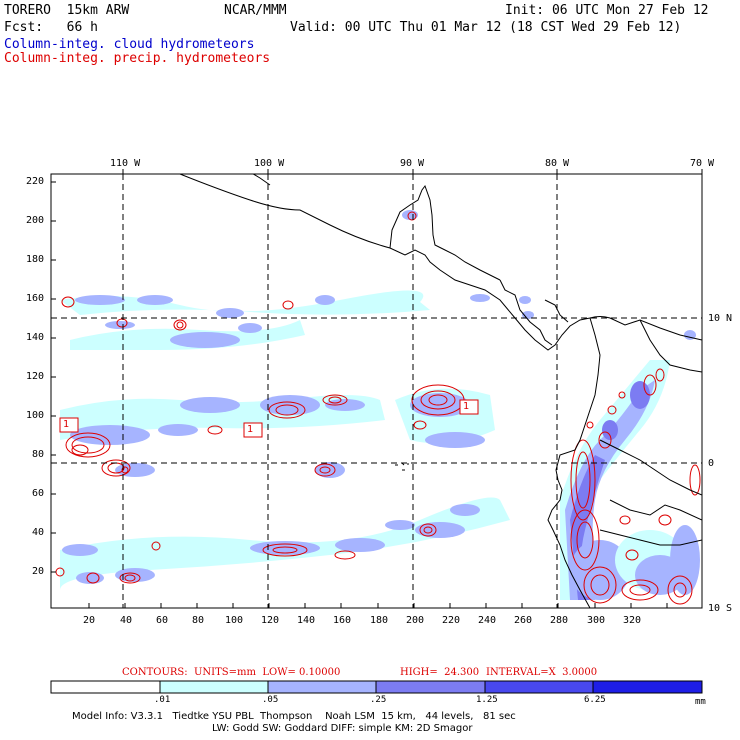 The width and height of the screenshot is (740, 740). What do you see at coordinates (412, 163) in the screenshot?
I see `lon-label-90w: 90 W` at bounding box center [412, 163].